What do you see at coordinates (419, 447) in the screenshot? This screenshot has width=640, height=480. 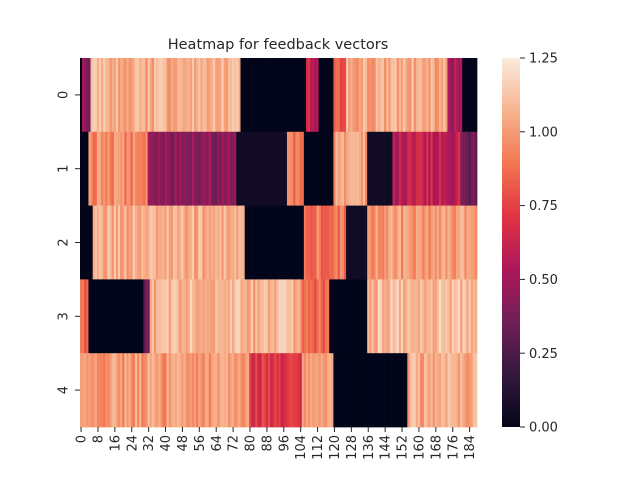 I see `x-tick-label: 160` at bounding box center [419, 447].